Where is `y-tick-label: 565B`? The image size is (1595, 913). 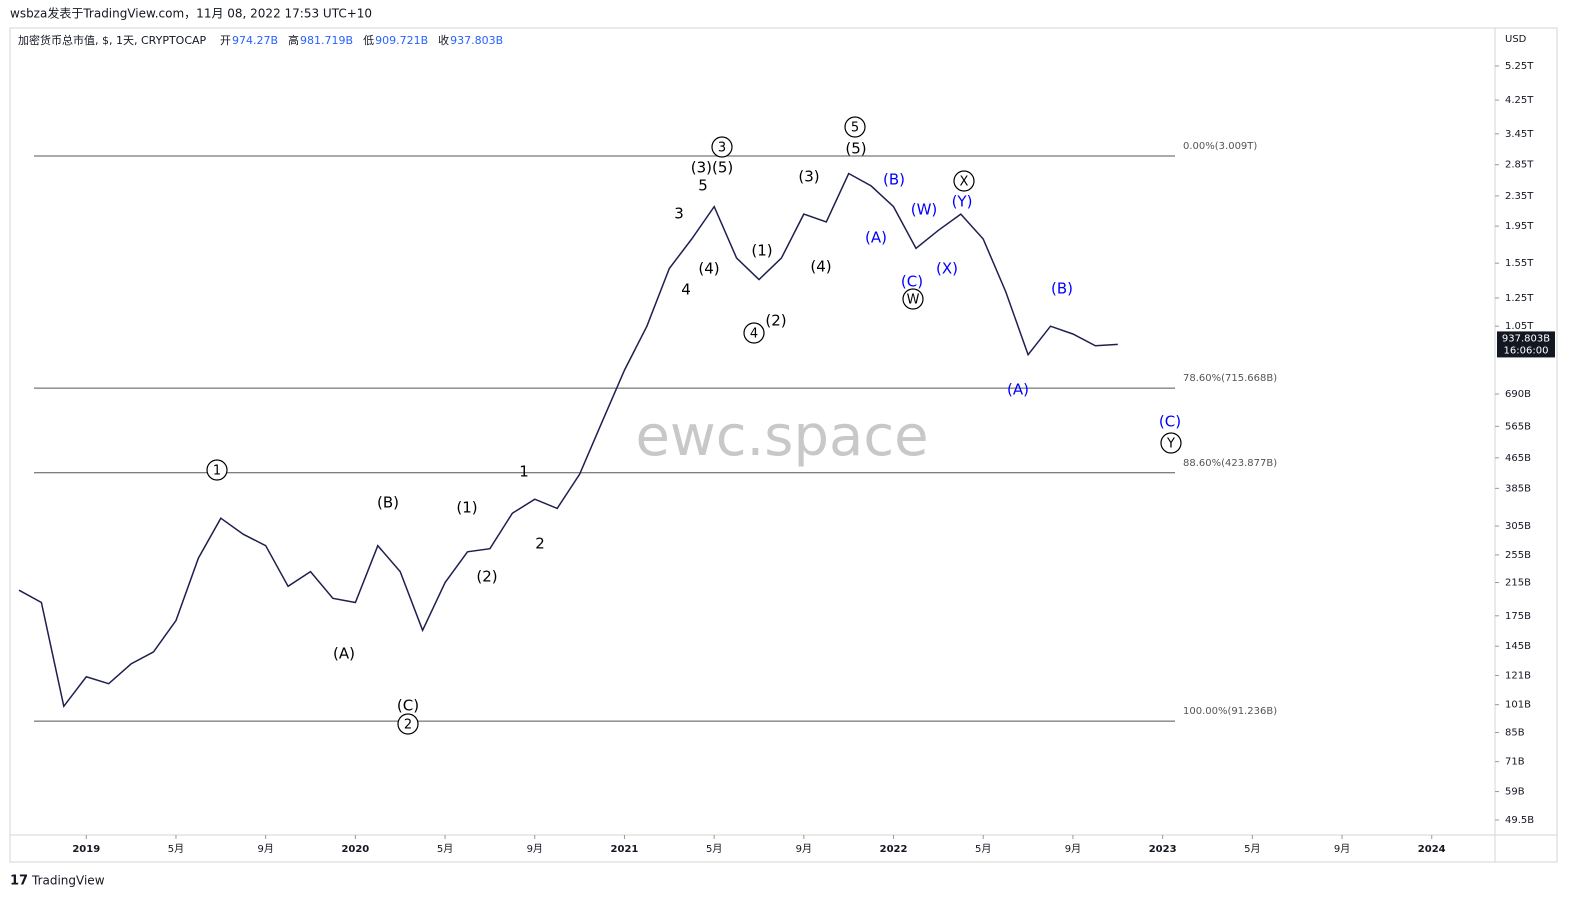
y-tick-label: 565B is located at coordinates (1518, 426).